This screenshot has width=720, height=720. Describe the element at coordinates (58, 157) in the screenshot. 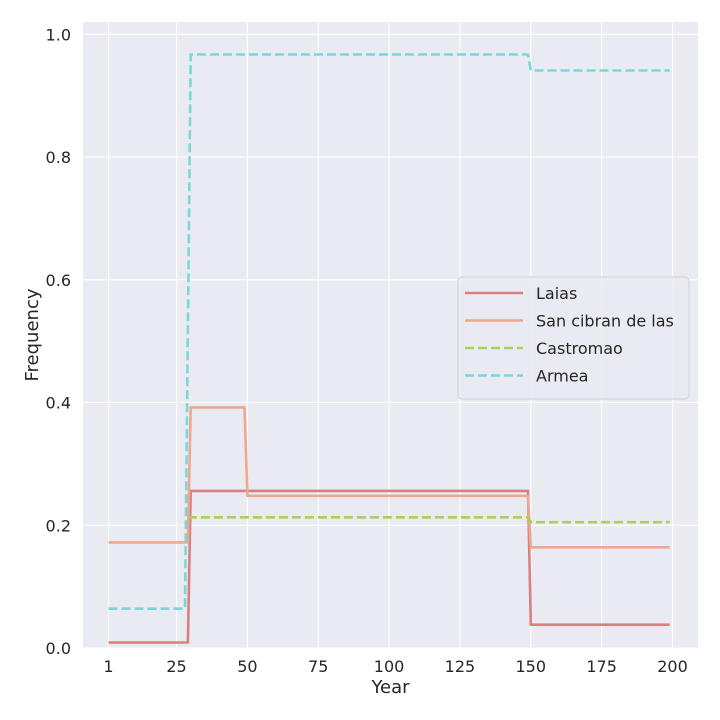

I see `y-tick-label: 0.8` at that location.